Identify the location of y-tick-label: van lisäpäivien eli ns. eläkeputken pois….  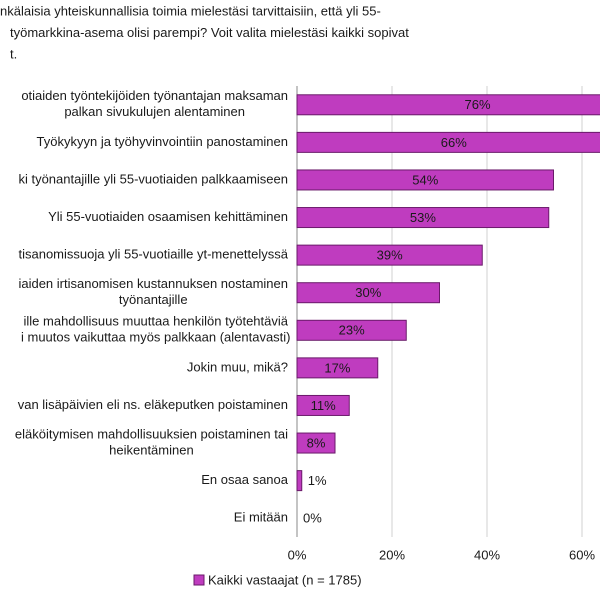
(153, 404).